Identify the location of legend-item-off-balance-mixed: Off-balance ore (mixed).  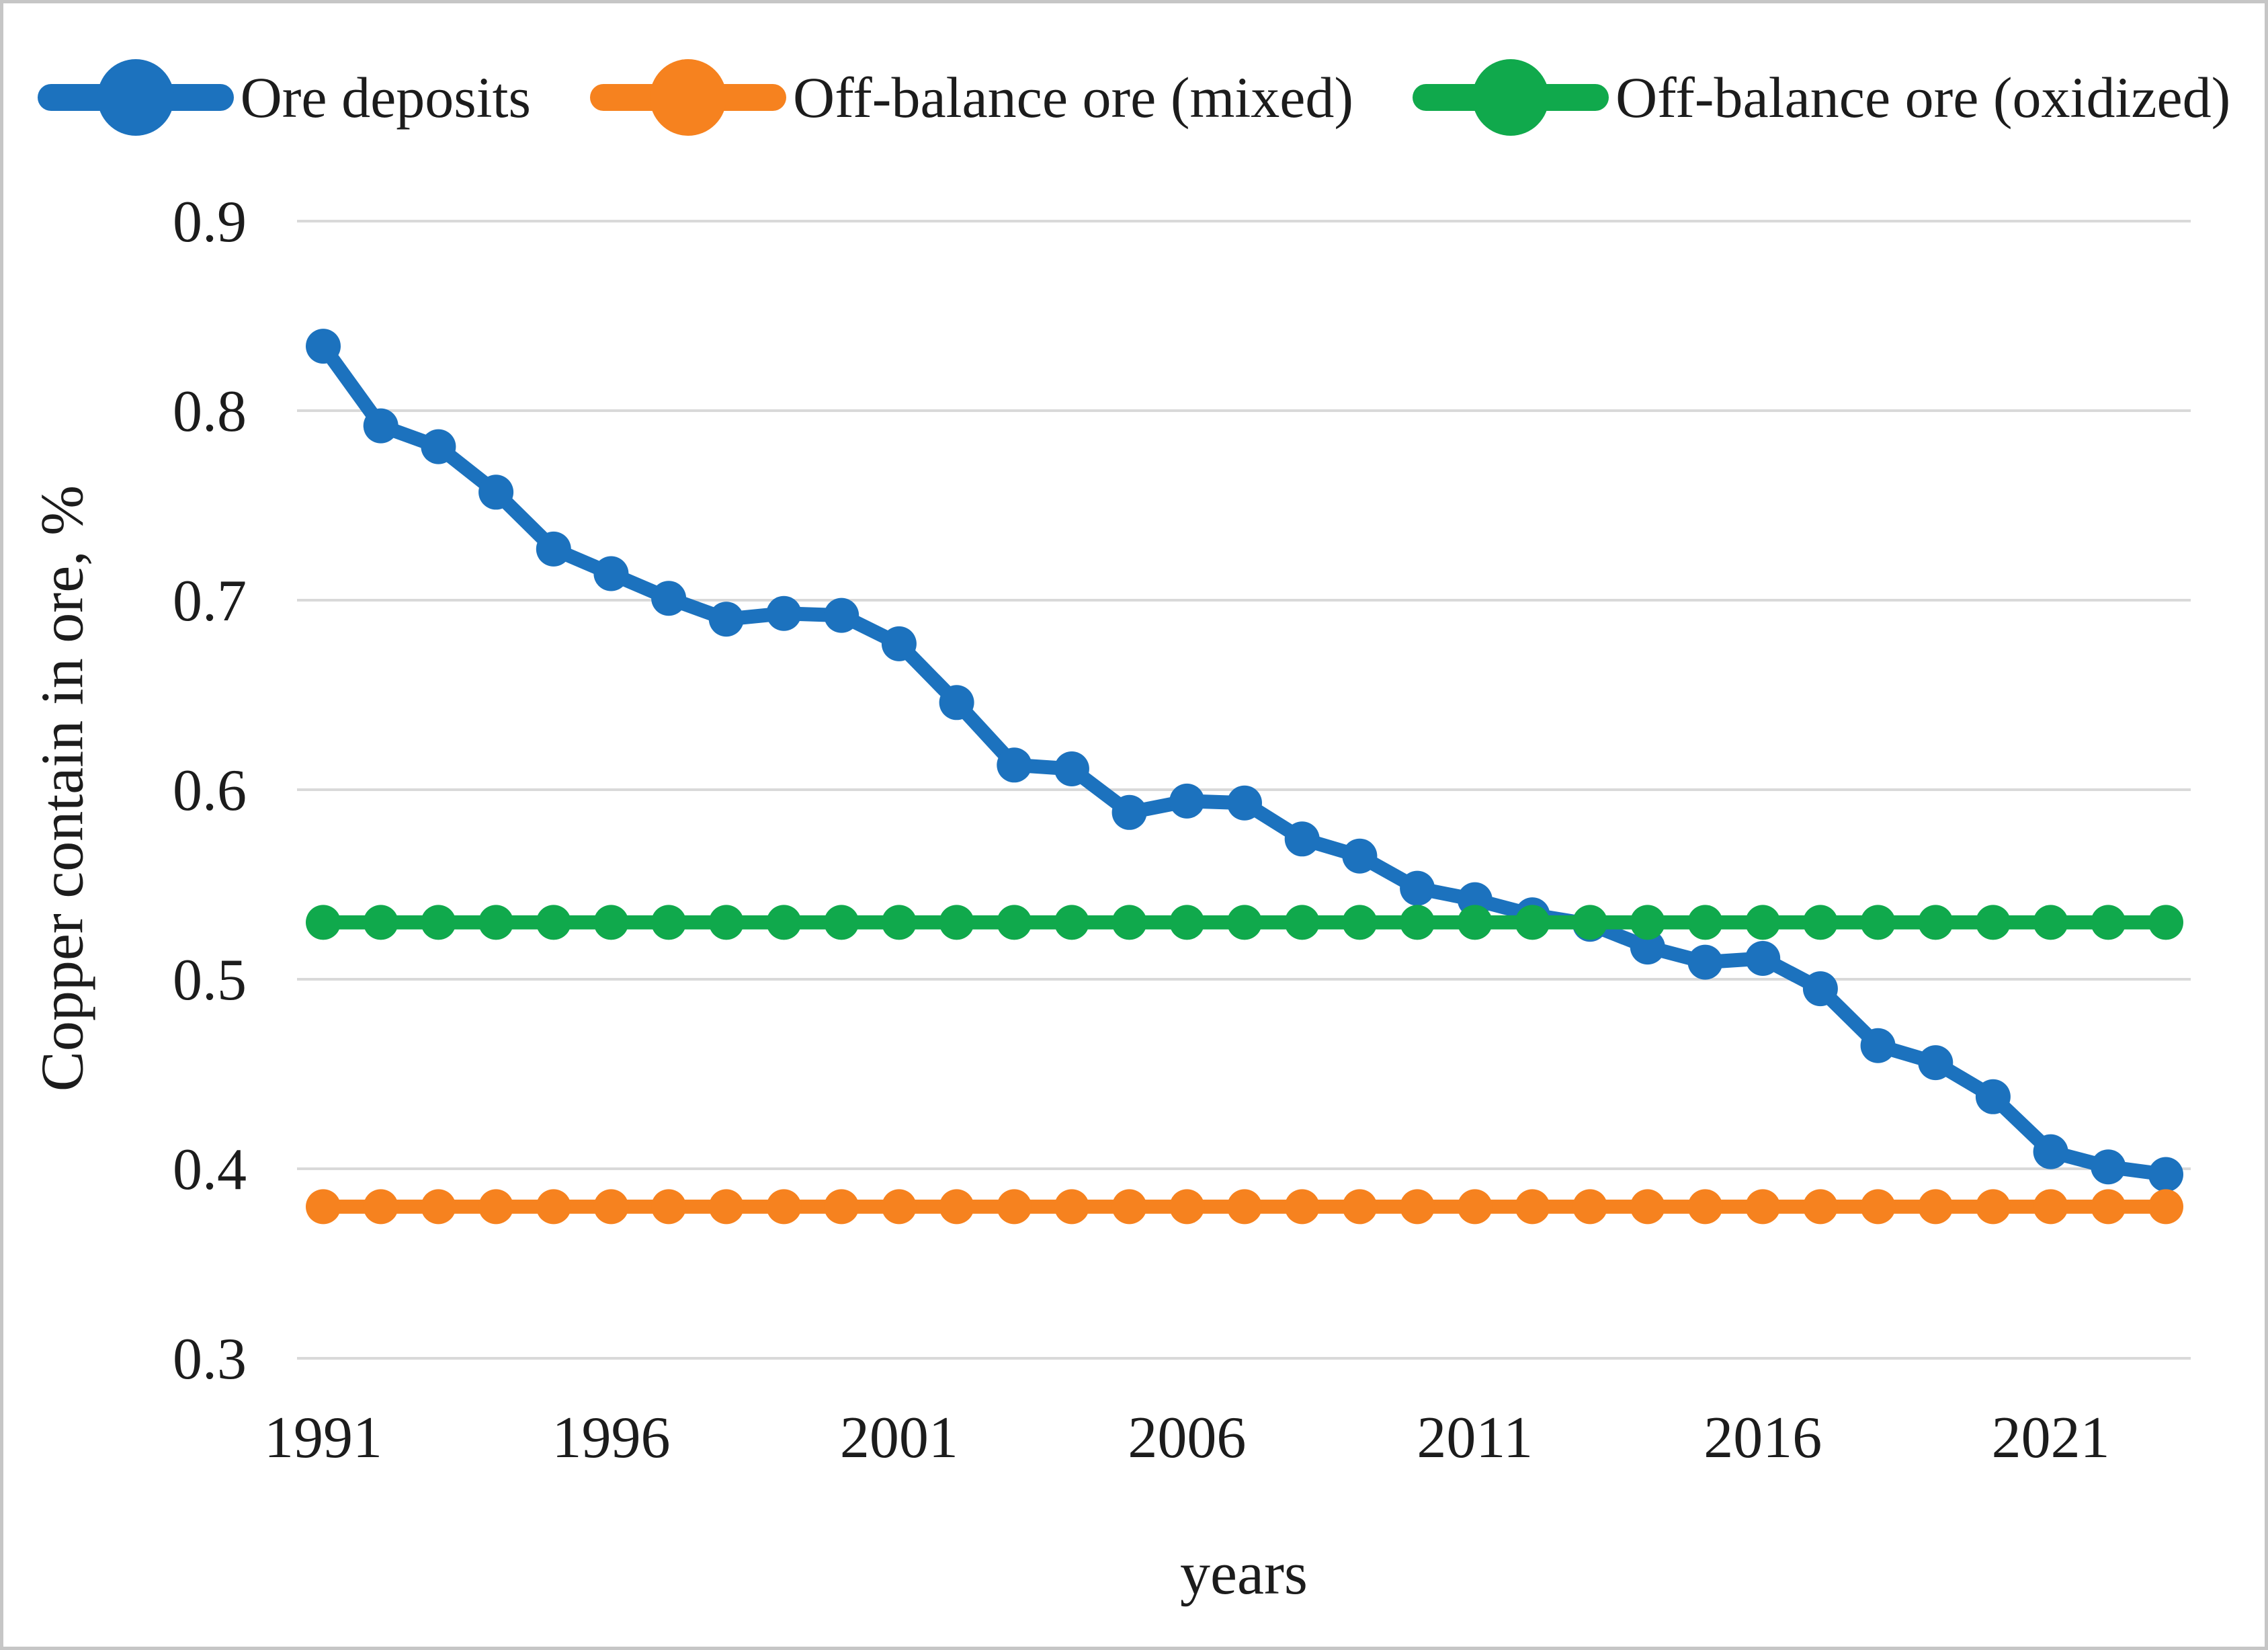
(972, 97).